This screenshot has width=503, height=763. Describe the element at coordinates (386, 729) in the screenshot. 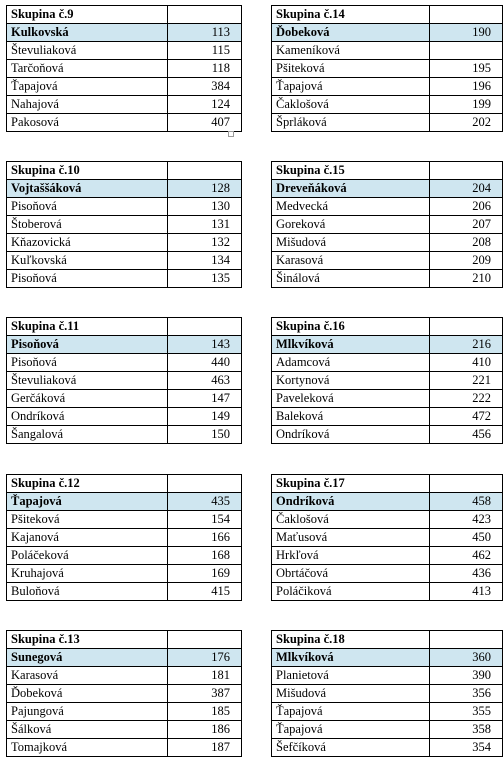

I see `table-row: Ťapajová 358` at that location.